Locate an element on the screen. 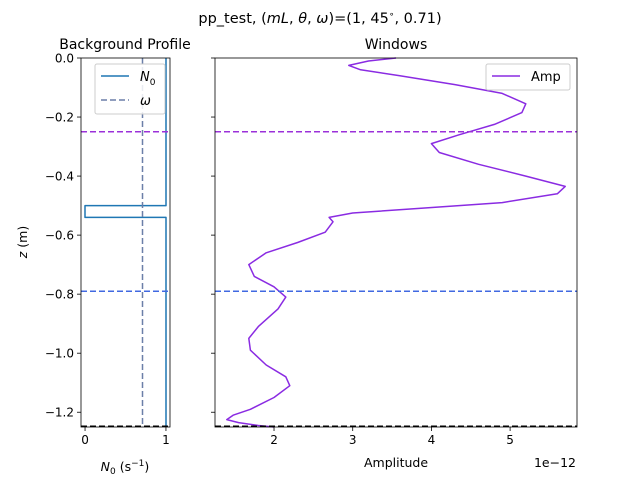  windows-offset-text: 1e−12 is located at coordinates (555, 462).